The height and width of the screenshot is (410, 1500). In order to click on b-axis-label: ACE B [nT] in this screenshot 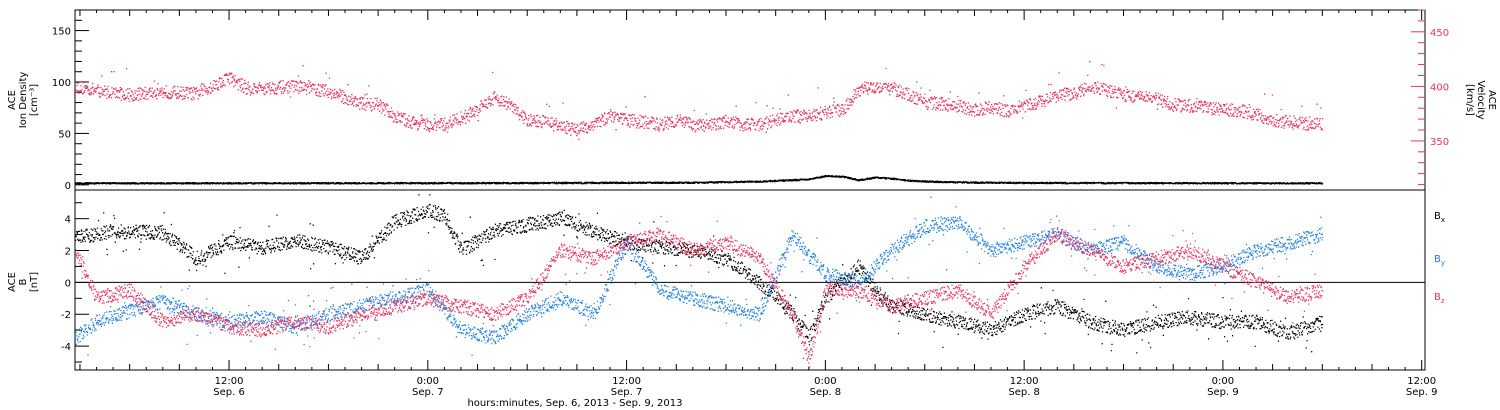, I will do `click(23, 282)`.